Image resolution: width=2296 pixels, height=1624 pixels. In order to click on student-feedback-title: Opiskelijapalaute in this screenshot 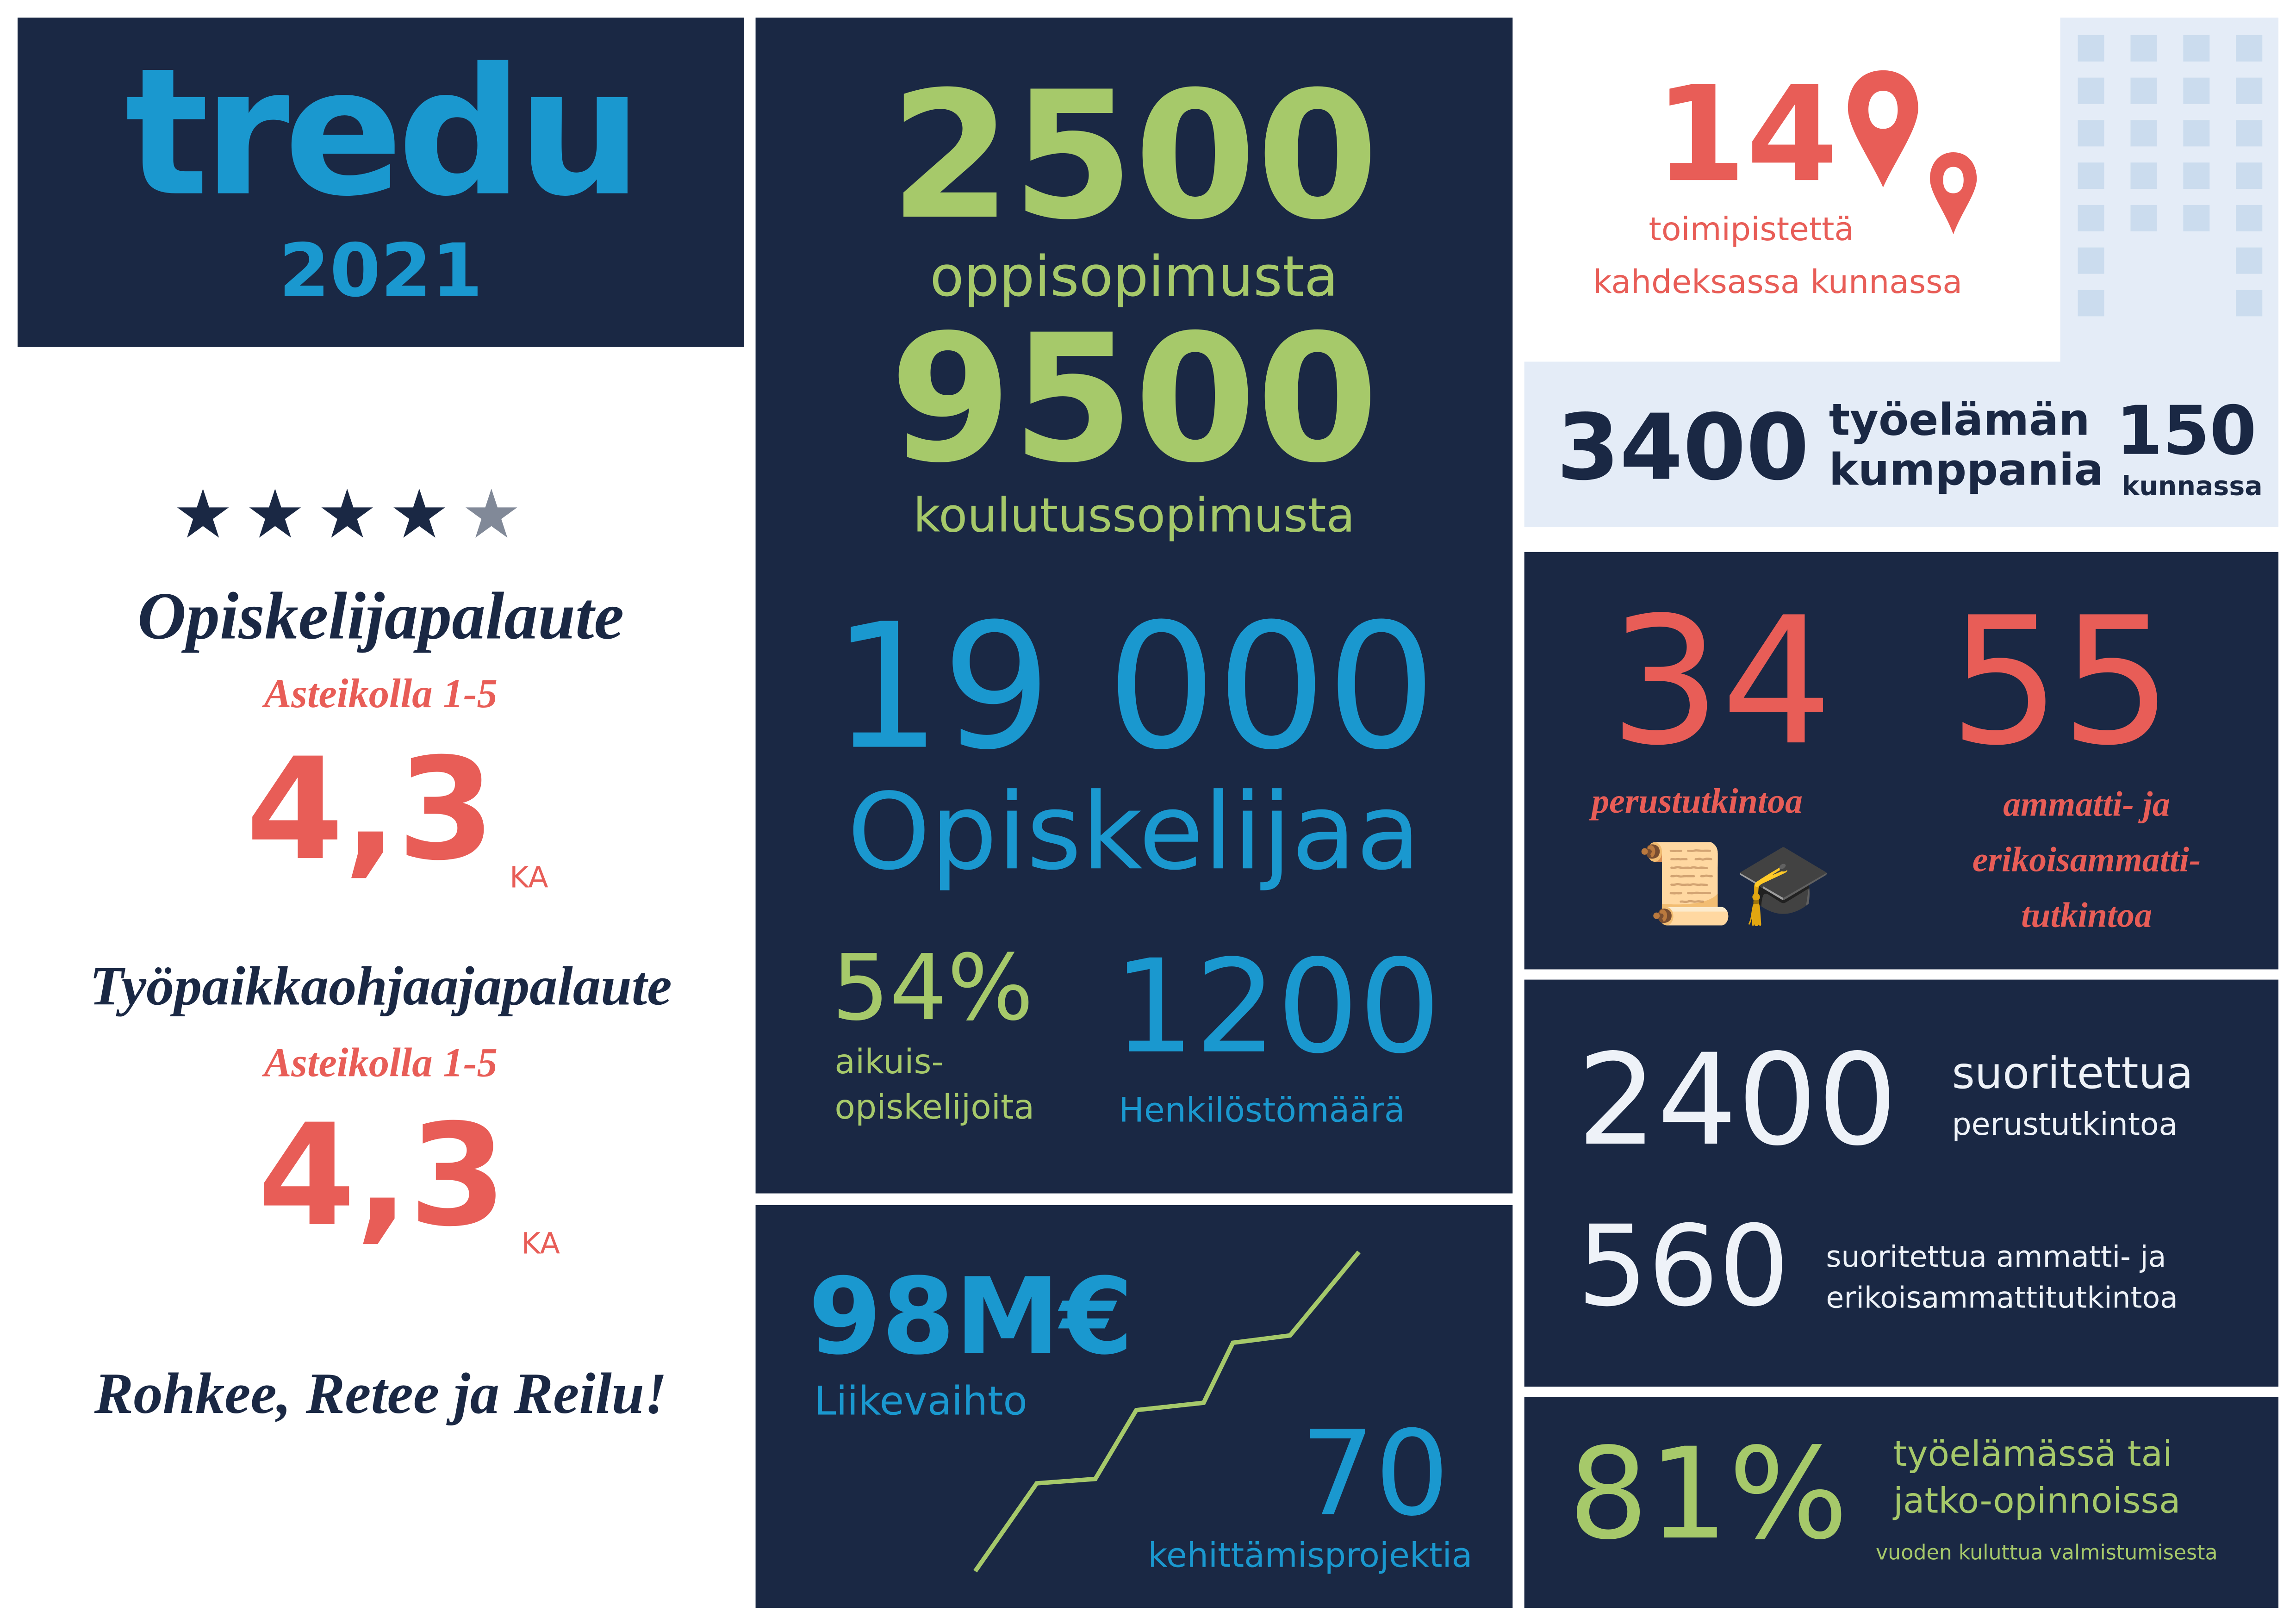, I will do `click(380, 615)`.